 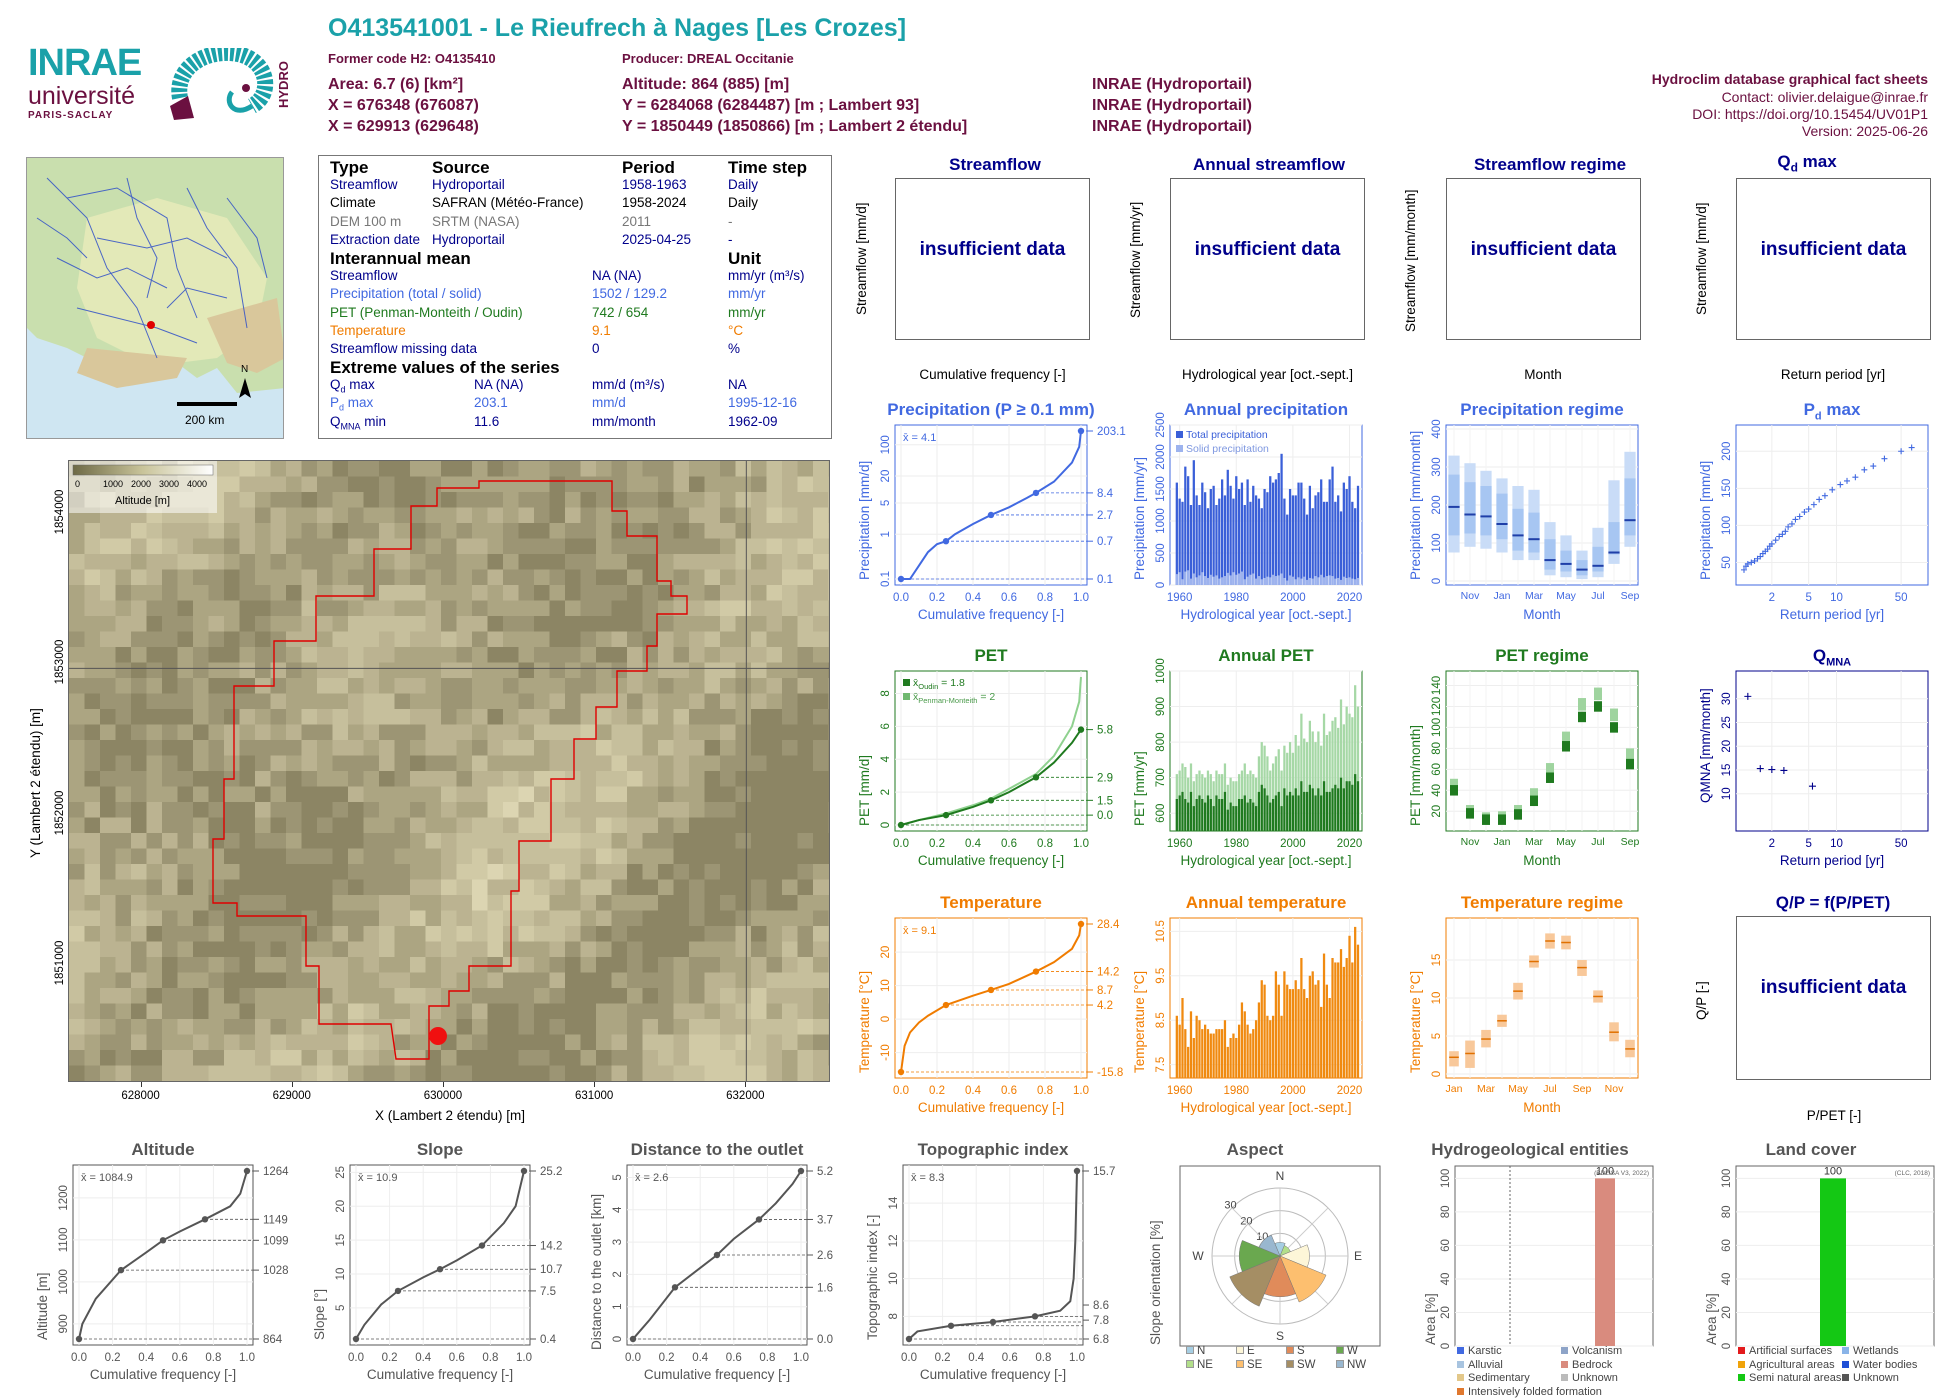 I want to click on xtick: 1980, so click(x=1236, y=1091).